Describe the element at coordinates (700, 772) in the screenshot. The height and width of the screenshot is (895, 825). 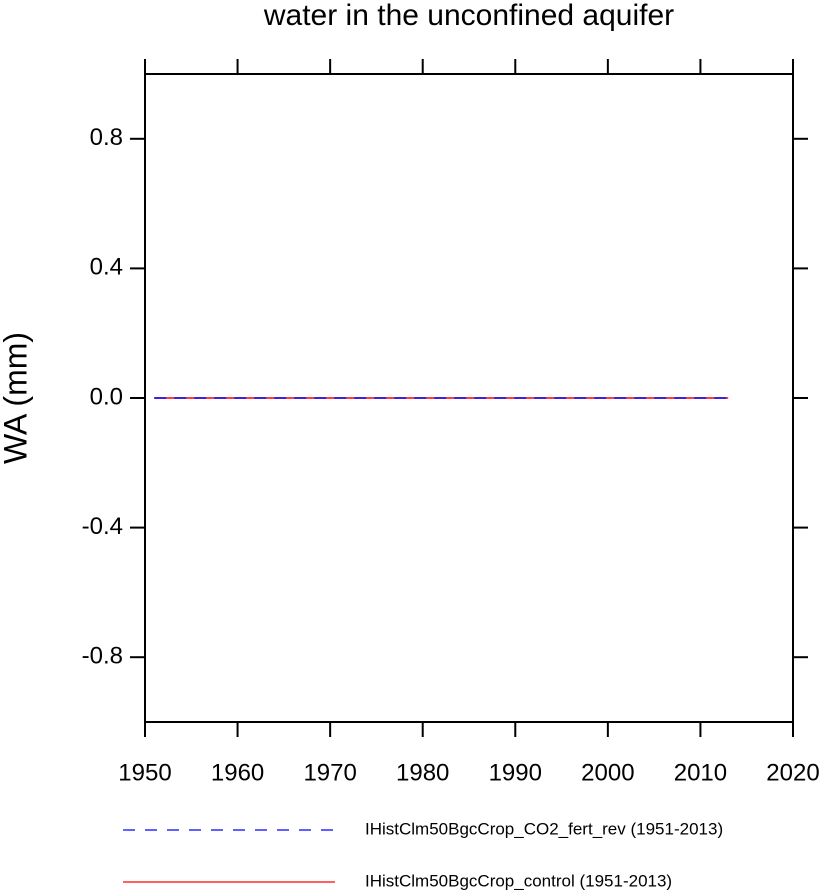
I see `x-tick-label: 2010` at that location.